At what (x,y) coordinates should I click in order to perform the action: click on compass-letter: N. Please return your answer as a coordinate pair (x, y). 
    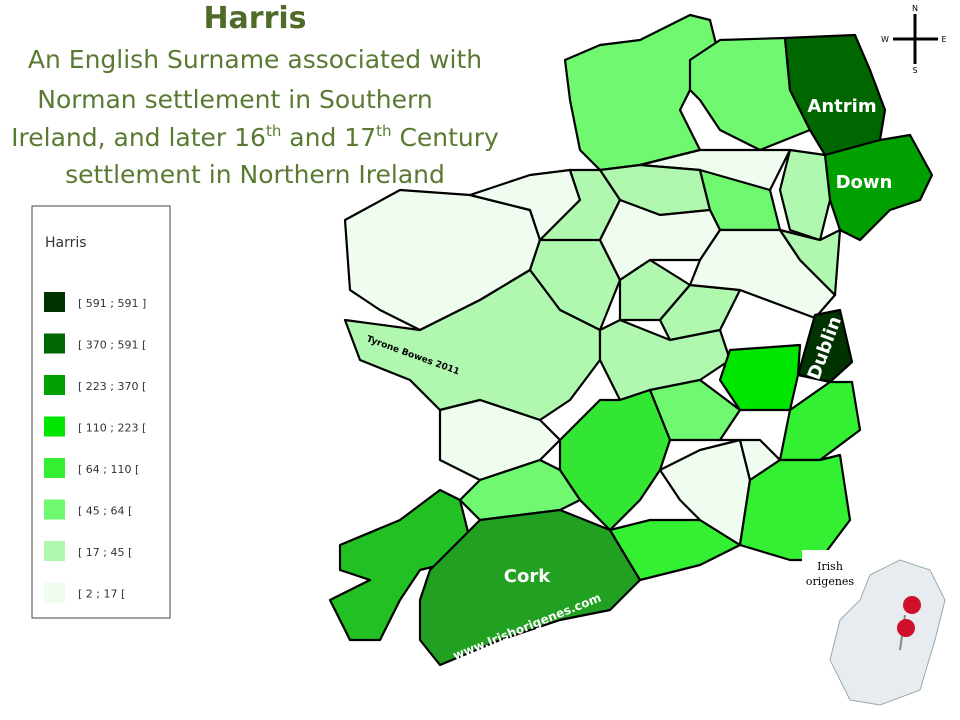
    Looking at the image, I should click on (915, 8).